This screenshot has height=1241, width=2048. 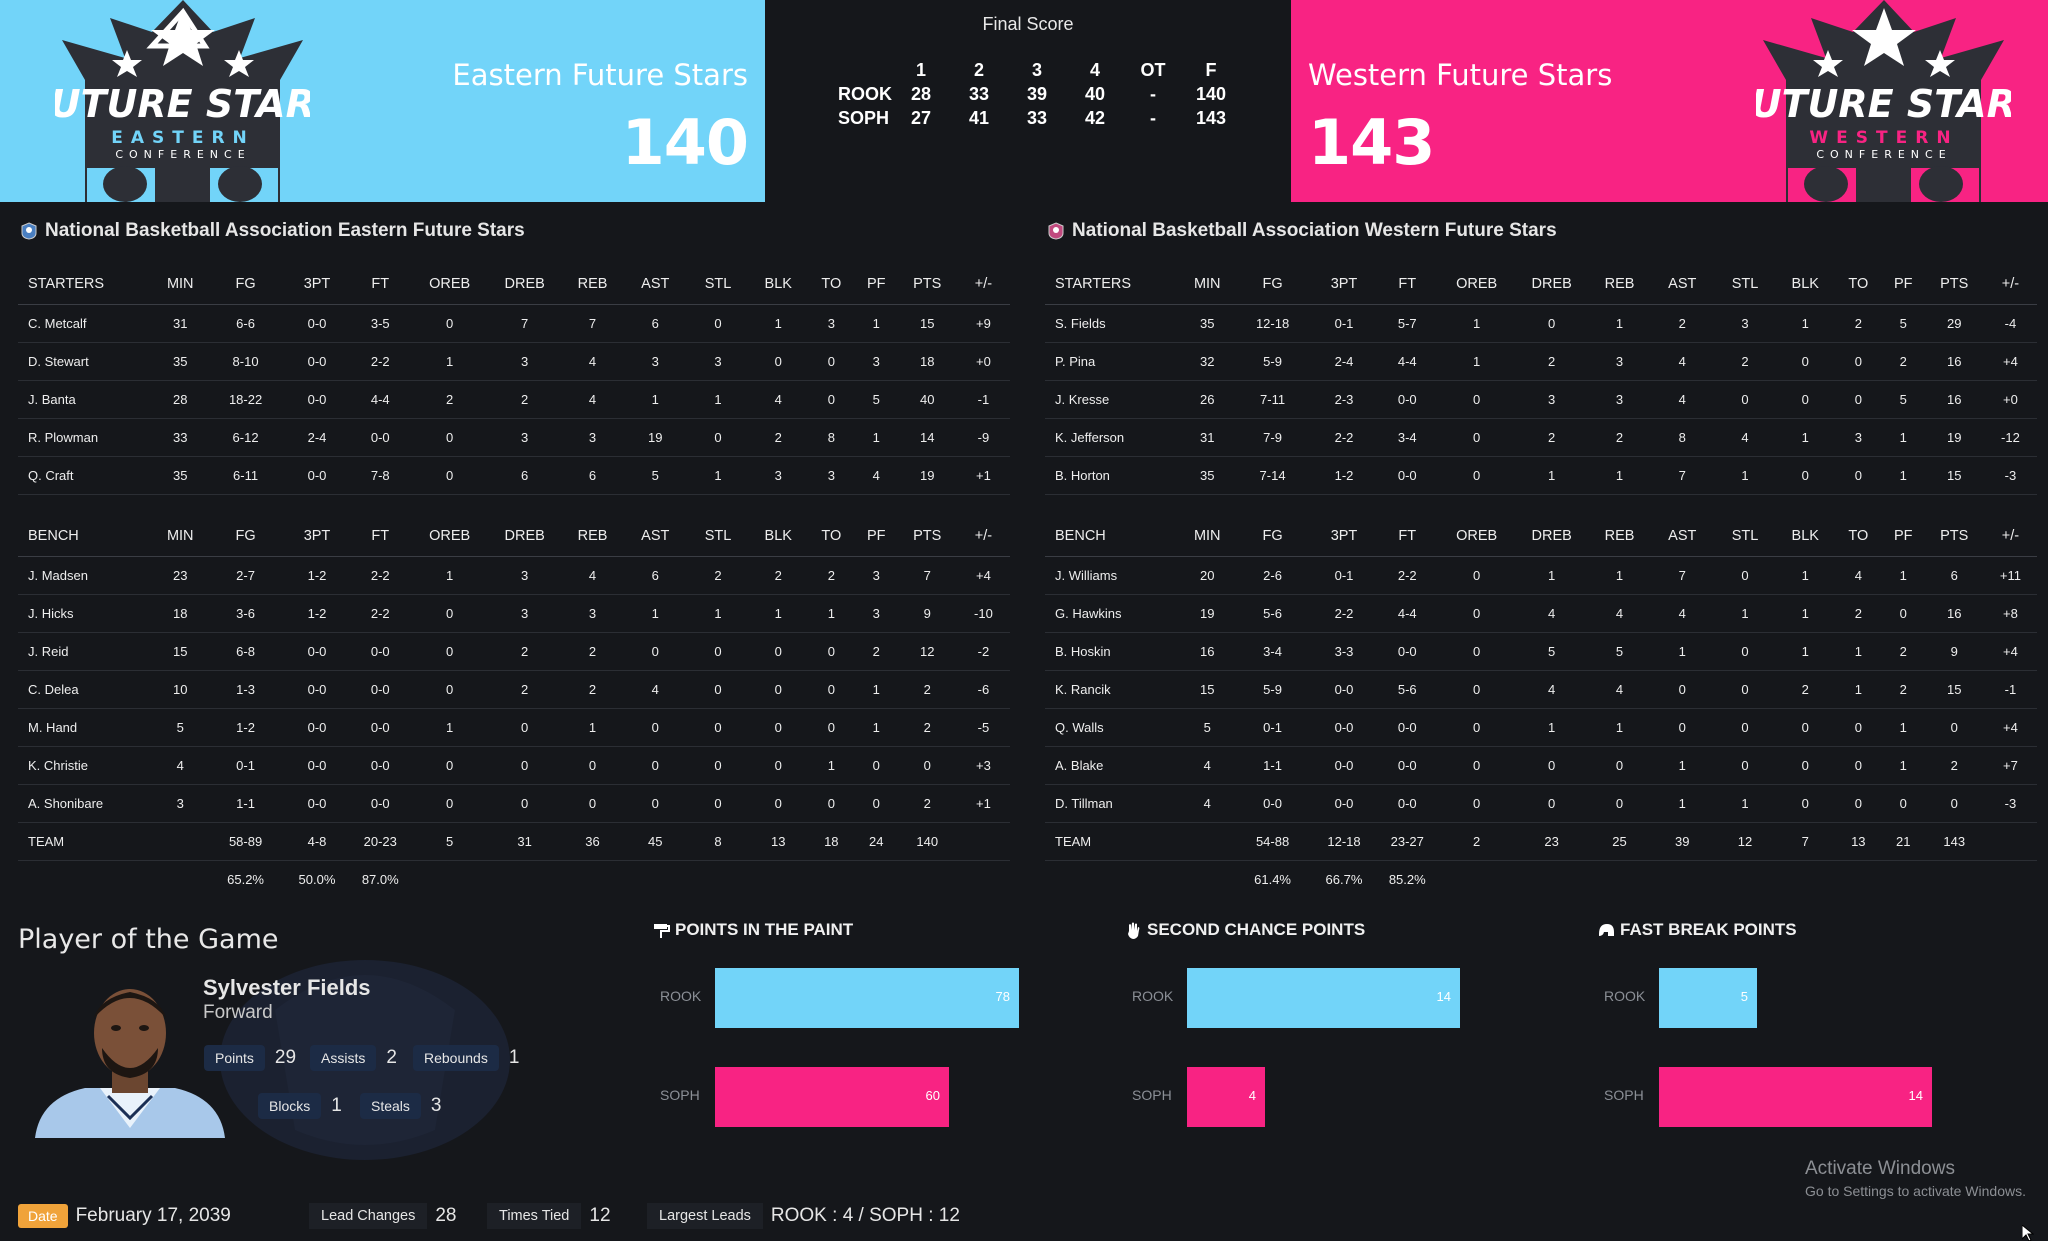 What do you see at coordinates (180, 399) in the screenshot?
I see `stat-cell: 28` at bounding box center [180, 399].